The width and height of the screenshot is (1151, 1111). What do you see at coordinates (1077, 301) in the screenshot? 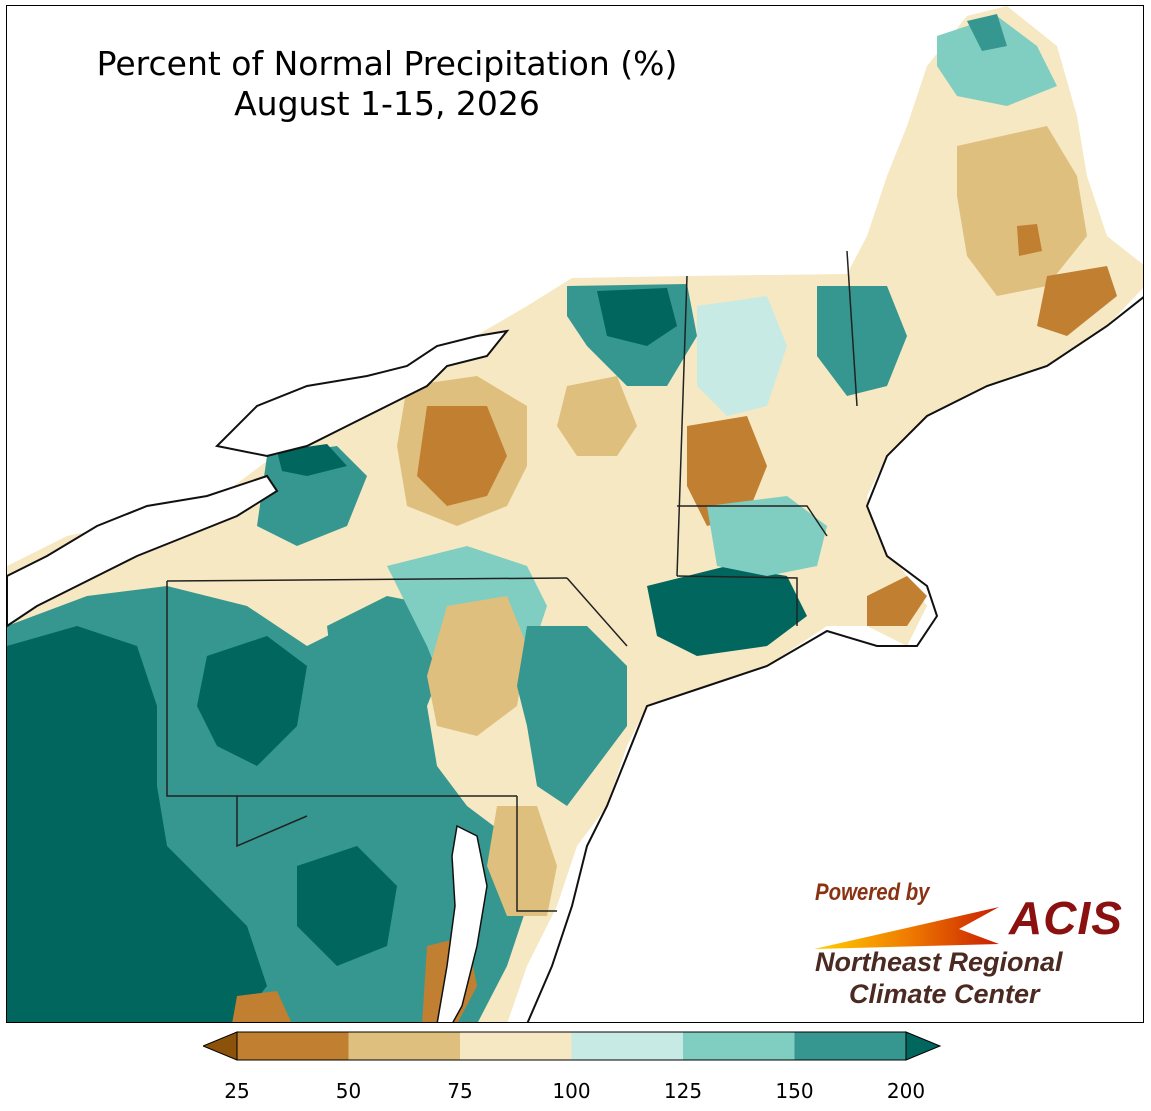
I see `very-dry-region-coastal-maine` at bounding box center [1077, 301].